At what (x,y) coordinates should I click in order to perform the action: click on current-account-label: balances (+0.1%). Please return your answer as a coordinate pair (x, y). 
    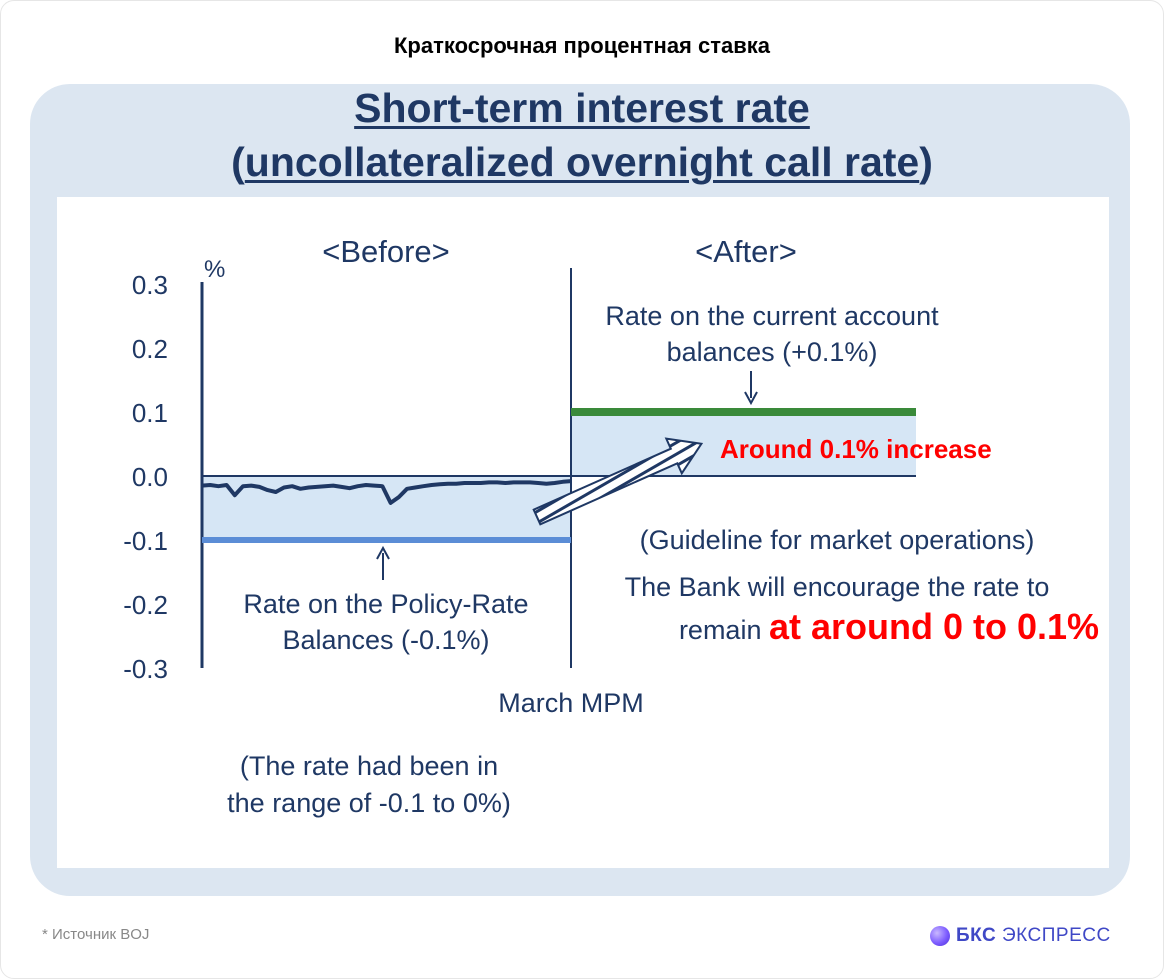
    Looking at the image, I should click on (772, 352).